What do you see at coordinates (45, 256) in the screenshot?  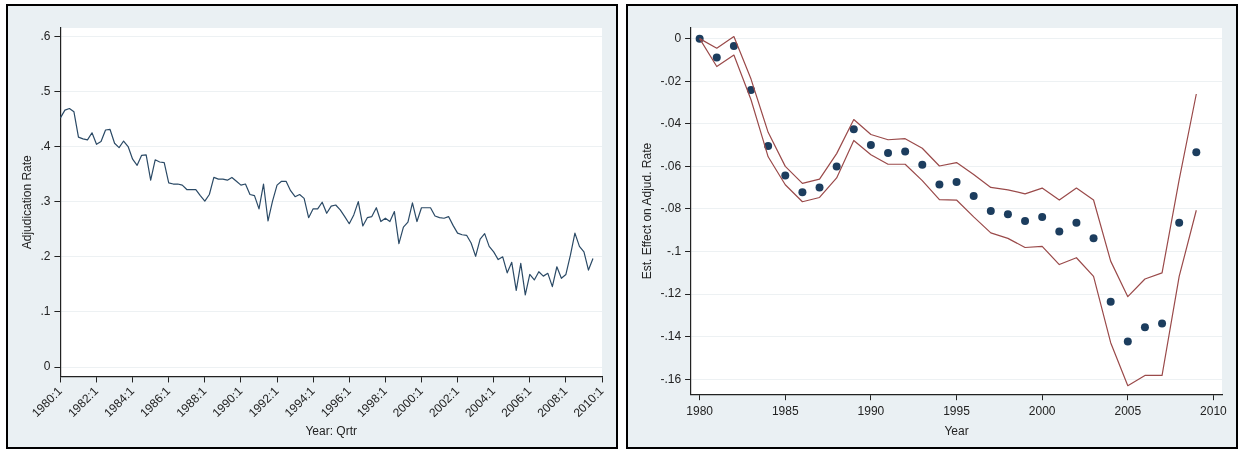 I see `y-tick-label: .2` at bounding box center [45, 256].